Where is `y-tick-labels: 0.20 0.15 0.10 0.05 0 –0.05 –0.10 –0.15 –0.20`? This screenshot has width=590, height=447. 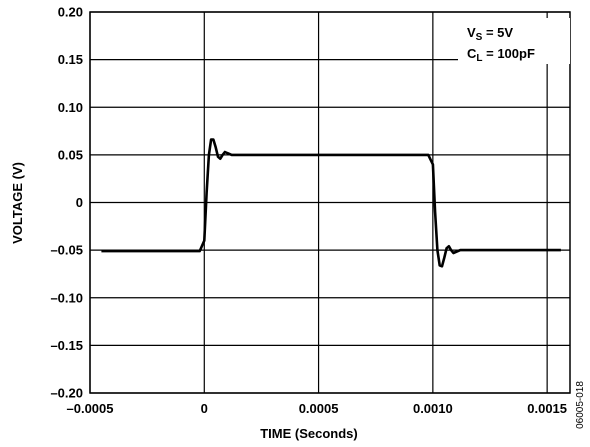 y-tick-labels: 0.20 0.15 0.10 0.05 0 –0.05 –0.10 –0.15 –0.20 is located at coordinates (66, 203).